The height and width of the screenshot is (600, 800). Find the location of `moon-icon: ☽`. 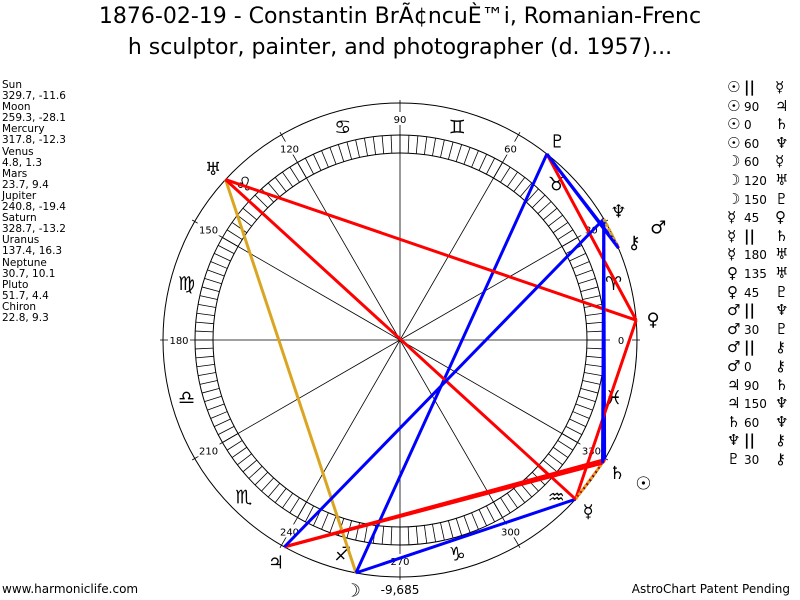

moon-icon: ☽ is located at coordinates (734, 198).